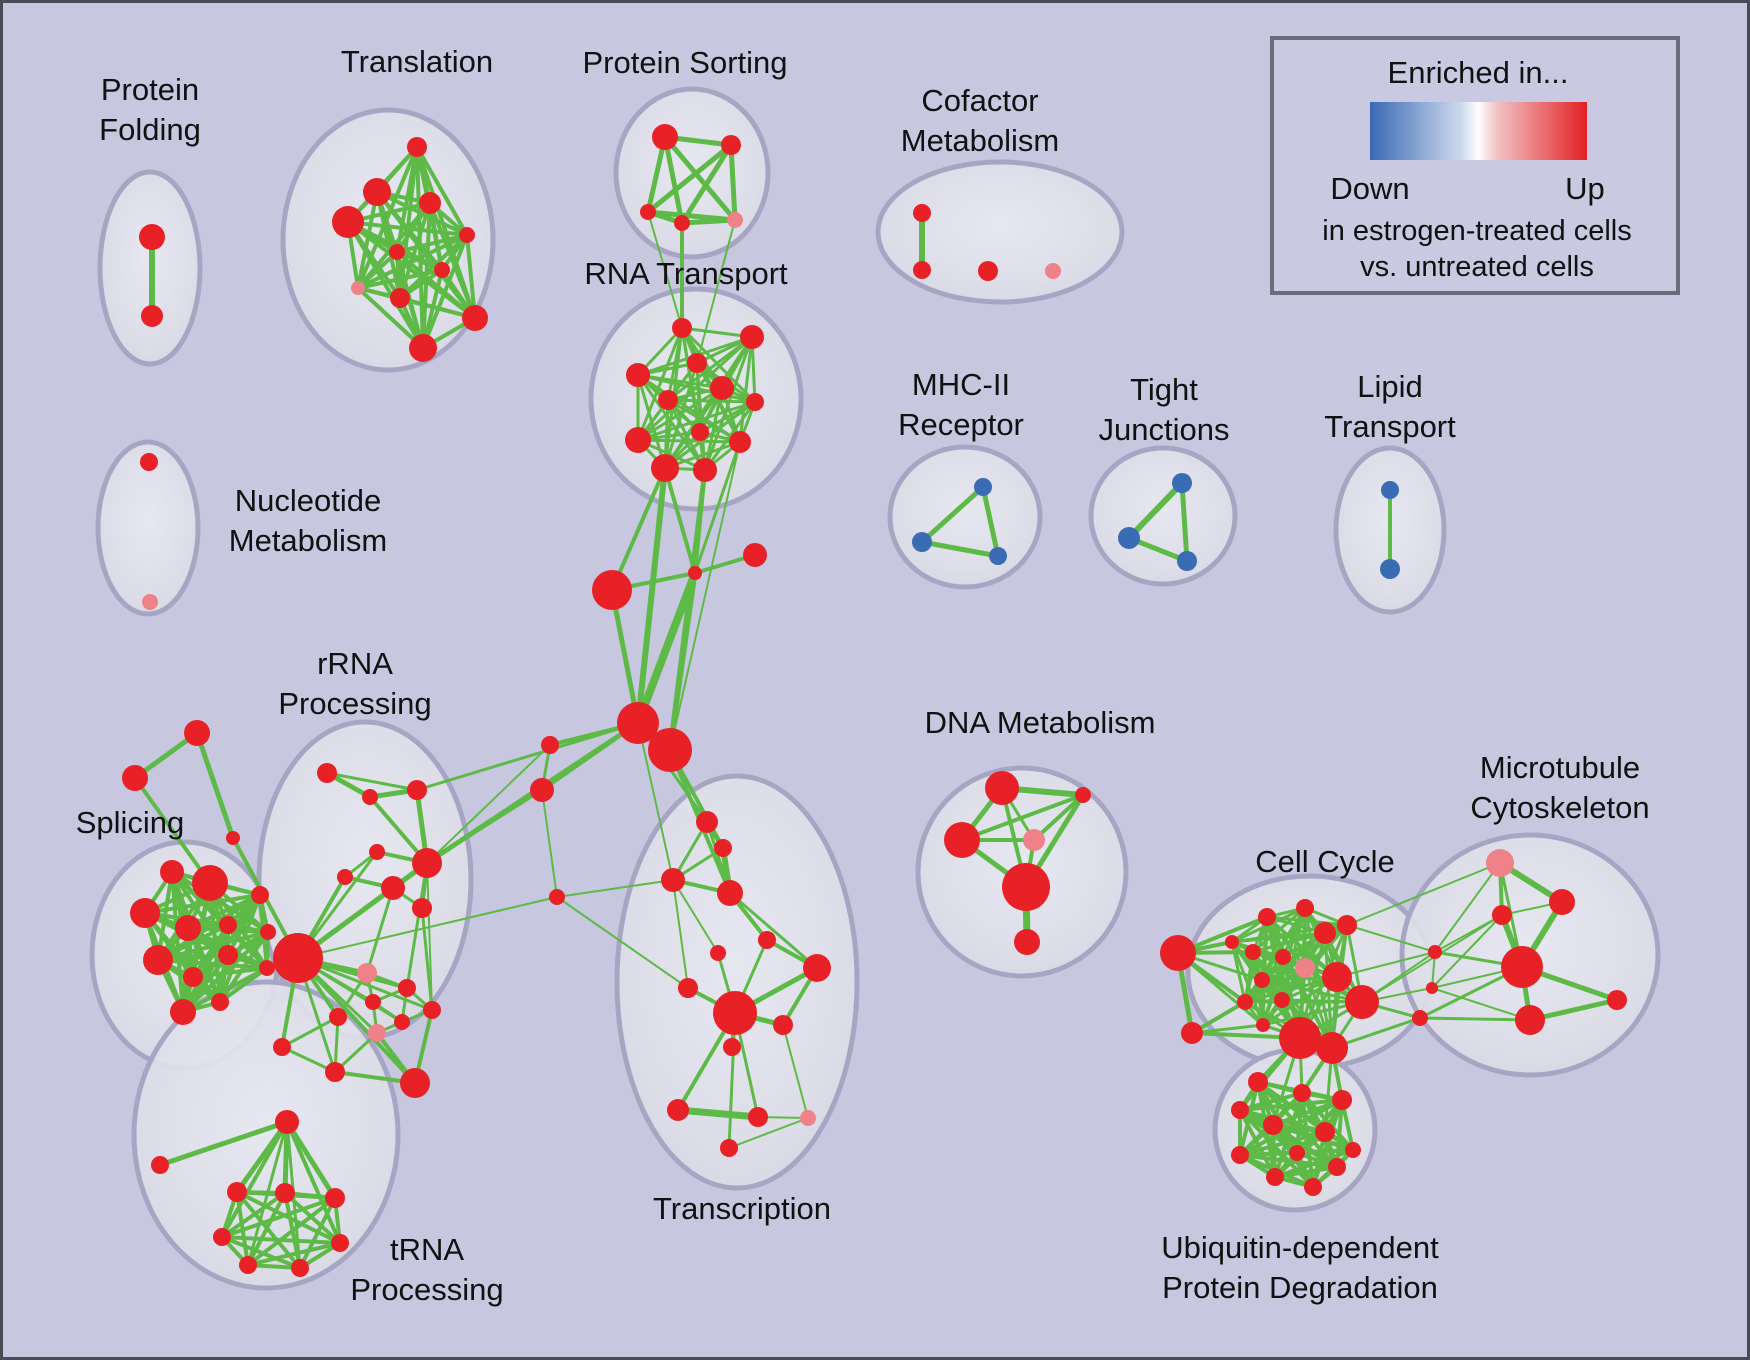 The height and width of the screenshot is (1360, 1750). I want to click on rrna-processing-label: rRNA, so click(355, 663).